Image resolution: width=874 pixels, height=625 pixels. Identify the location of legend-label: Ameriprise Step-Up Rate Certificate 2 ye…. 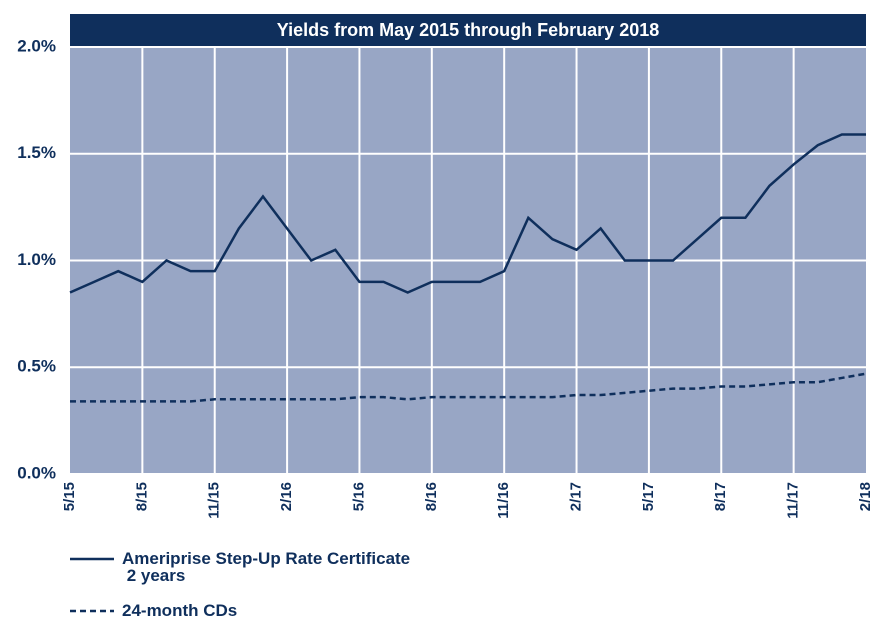
(266, 567).